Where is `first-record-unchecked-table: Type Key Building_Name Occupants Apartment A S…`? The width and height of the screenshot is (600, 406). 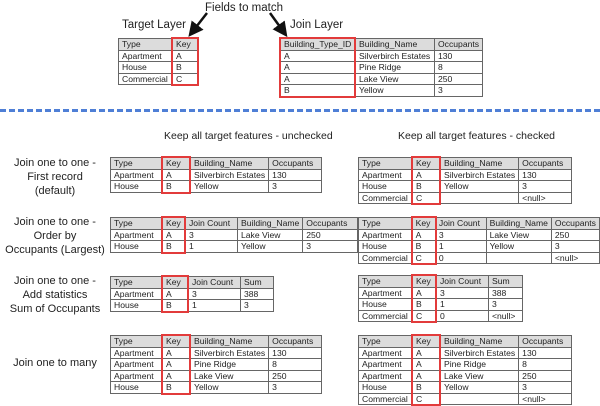
first-record-unchecked-table: Type Key Building_Name Occupants Apartment A S… is located at coordinates (216, 175).